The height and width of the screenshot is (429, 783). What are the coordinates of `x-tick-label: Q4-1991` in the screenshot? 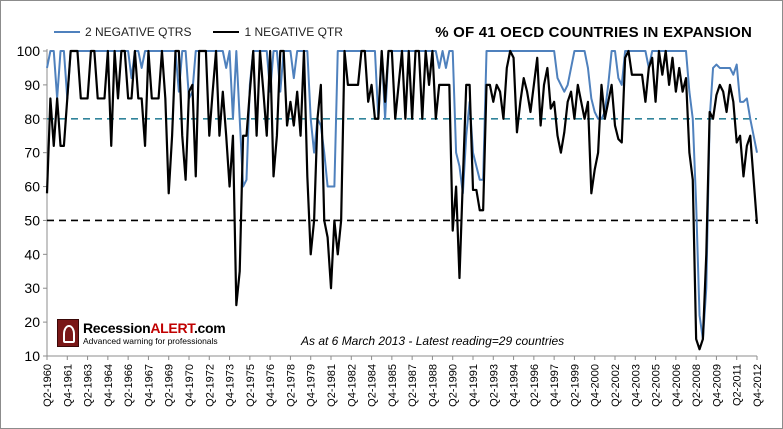 It's located at (474, 385).